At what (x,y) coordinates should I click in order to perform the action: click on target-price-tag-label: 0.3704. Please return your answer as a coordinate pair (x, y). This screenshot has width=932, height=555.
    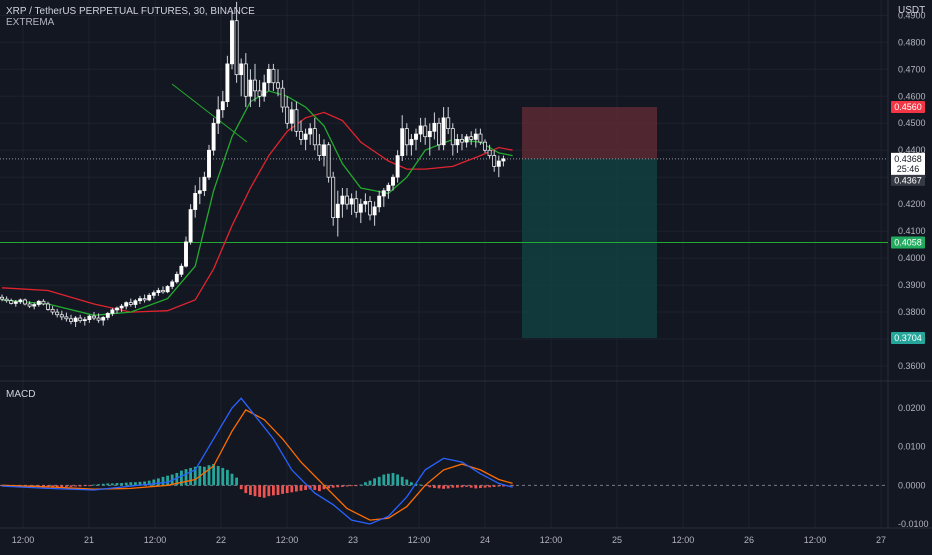
    Looking at the image, I should click on (908, 338).